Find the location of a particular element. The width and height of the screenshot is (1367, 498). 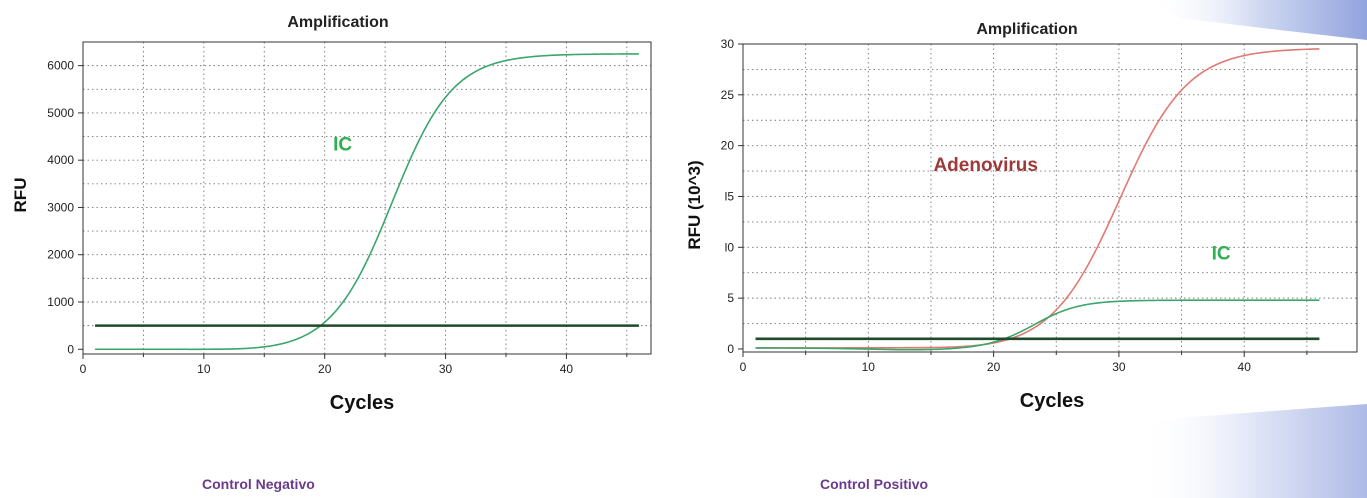

y-tick-label: 3000 is located at coordinates (60, 207).